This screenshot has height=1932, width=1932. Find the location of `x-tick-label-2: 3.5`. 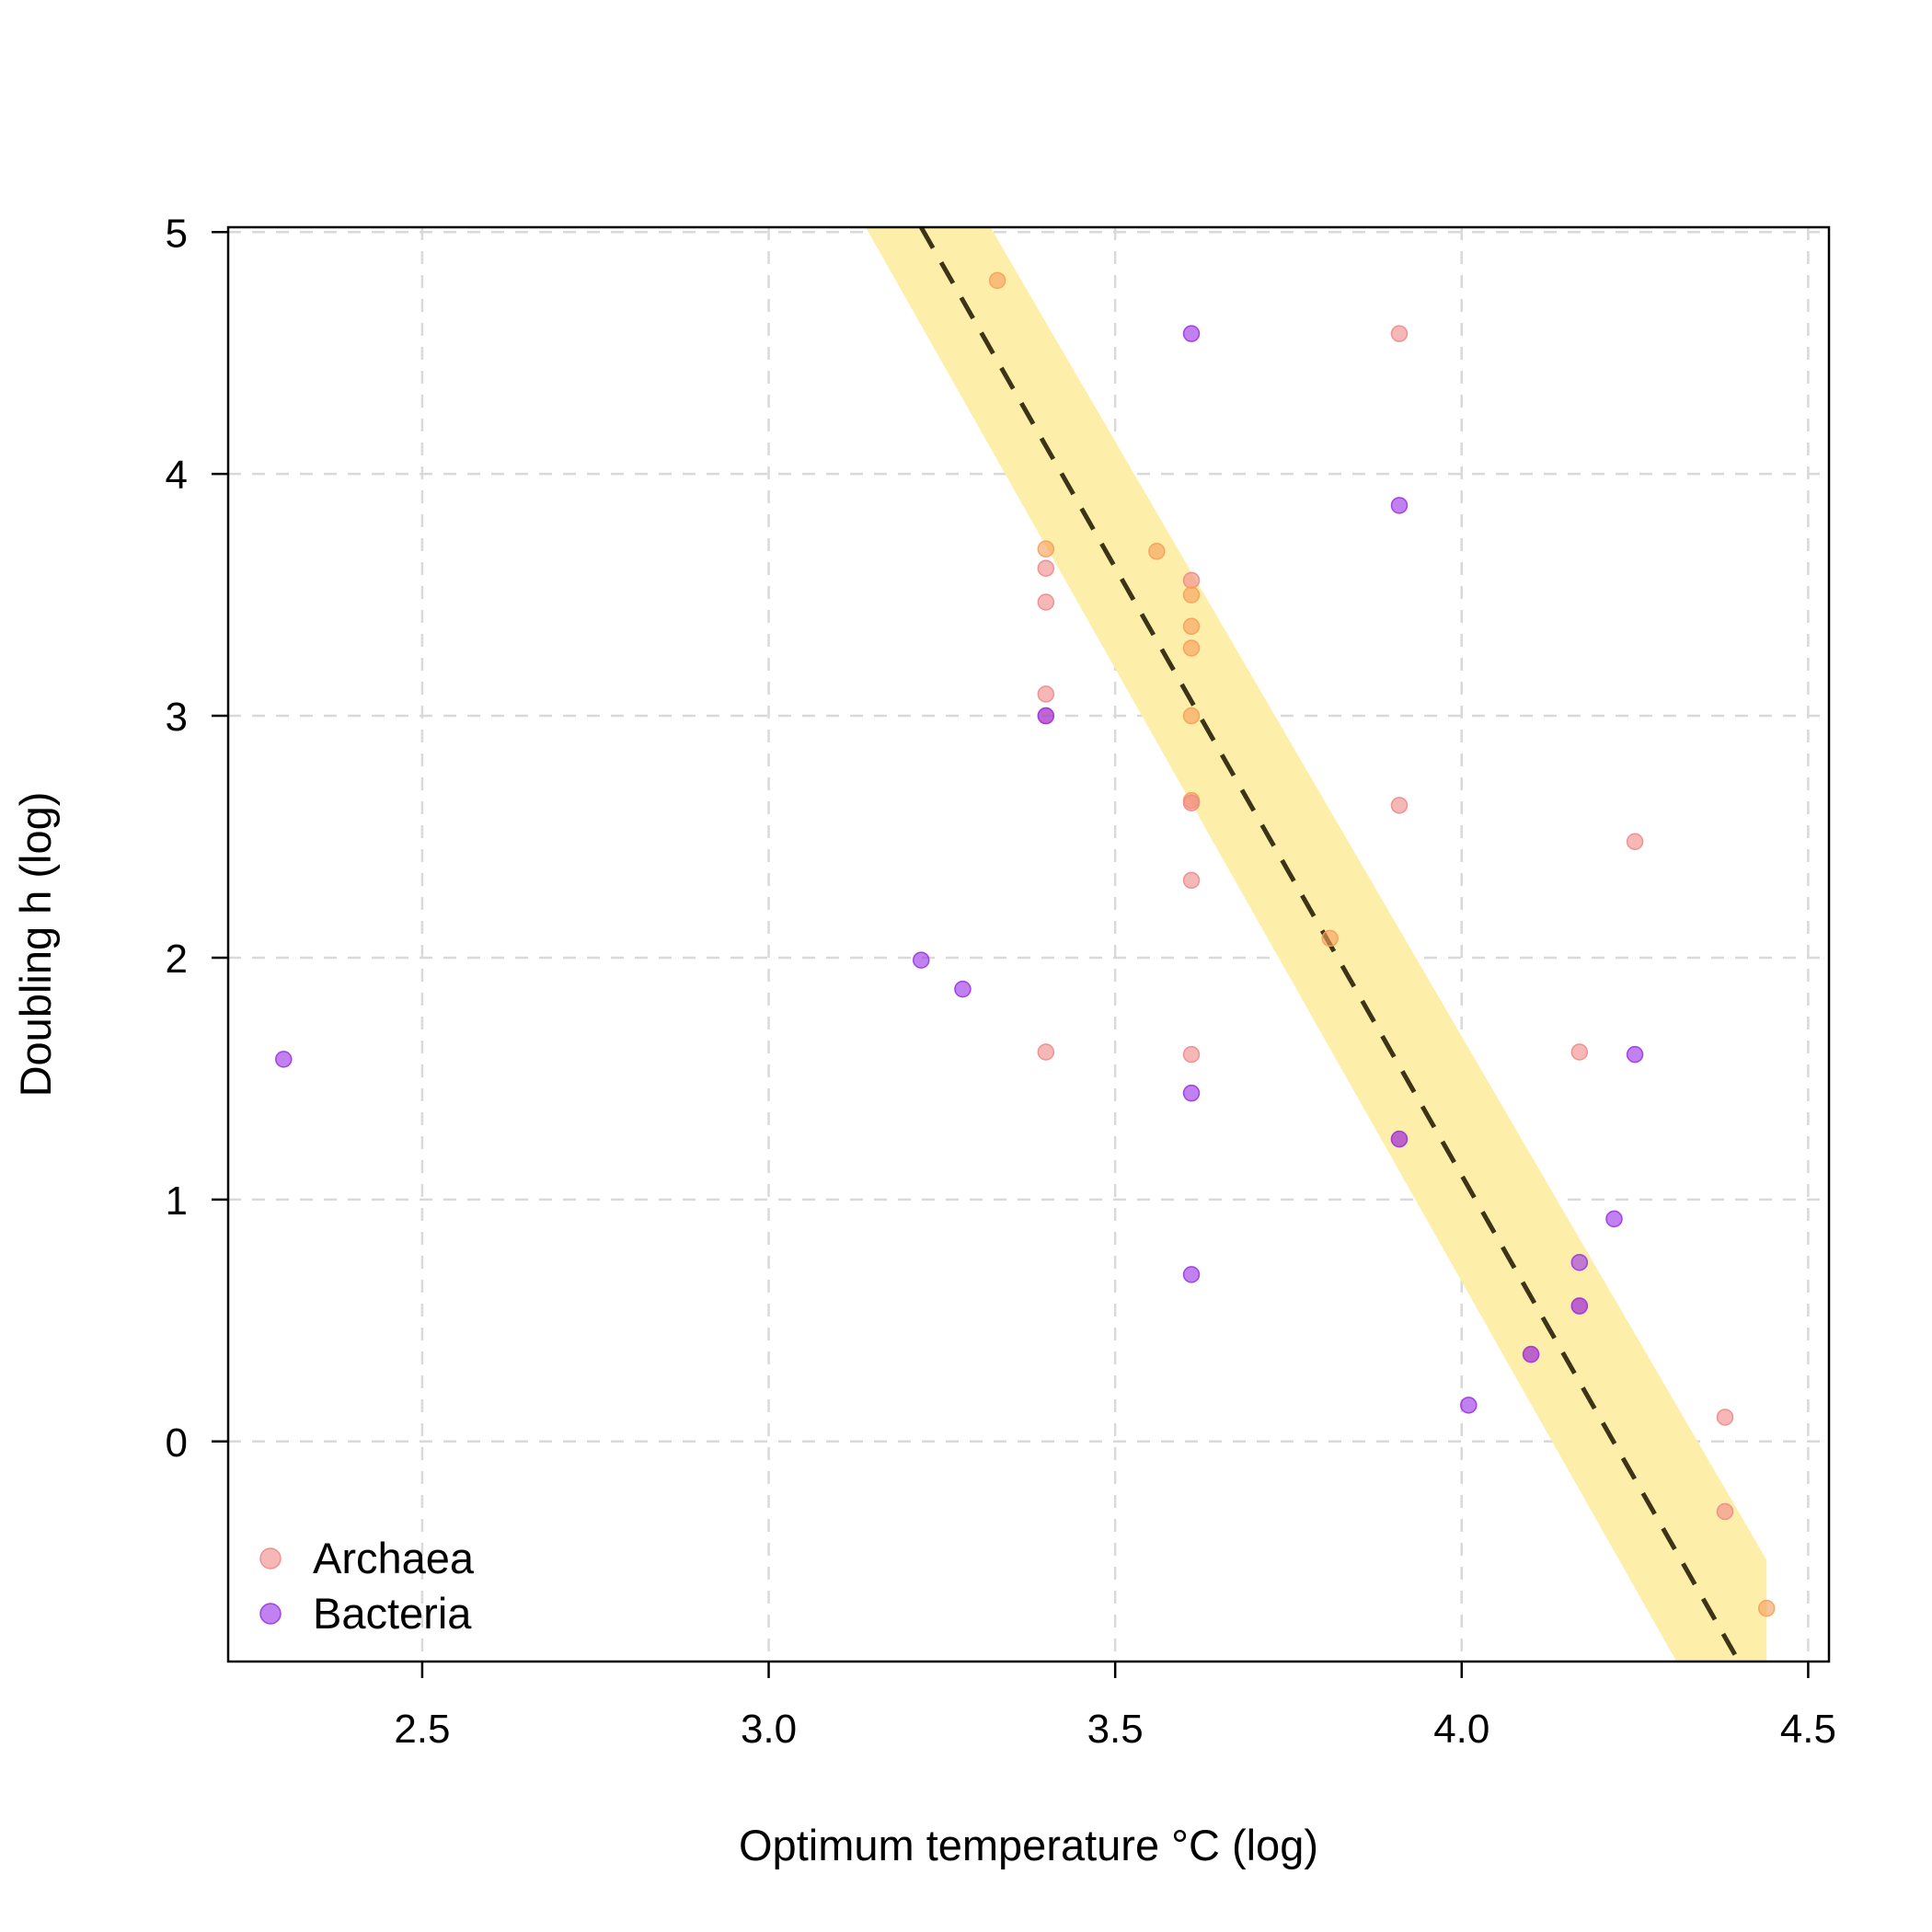

x-tick-label-2: 3.5 is located at coordinates (1115, 1729).